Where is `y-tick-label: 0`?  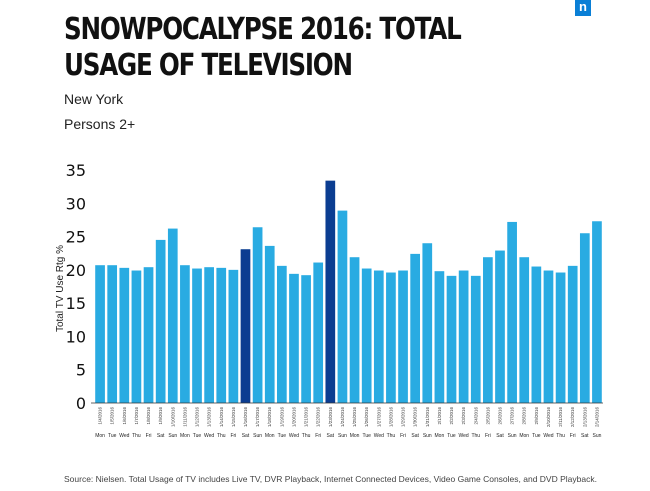
y-tick-label: 0 is located at coordinates (81, 403).